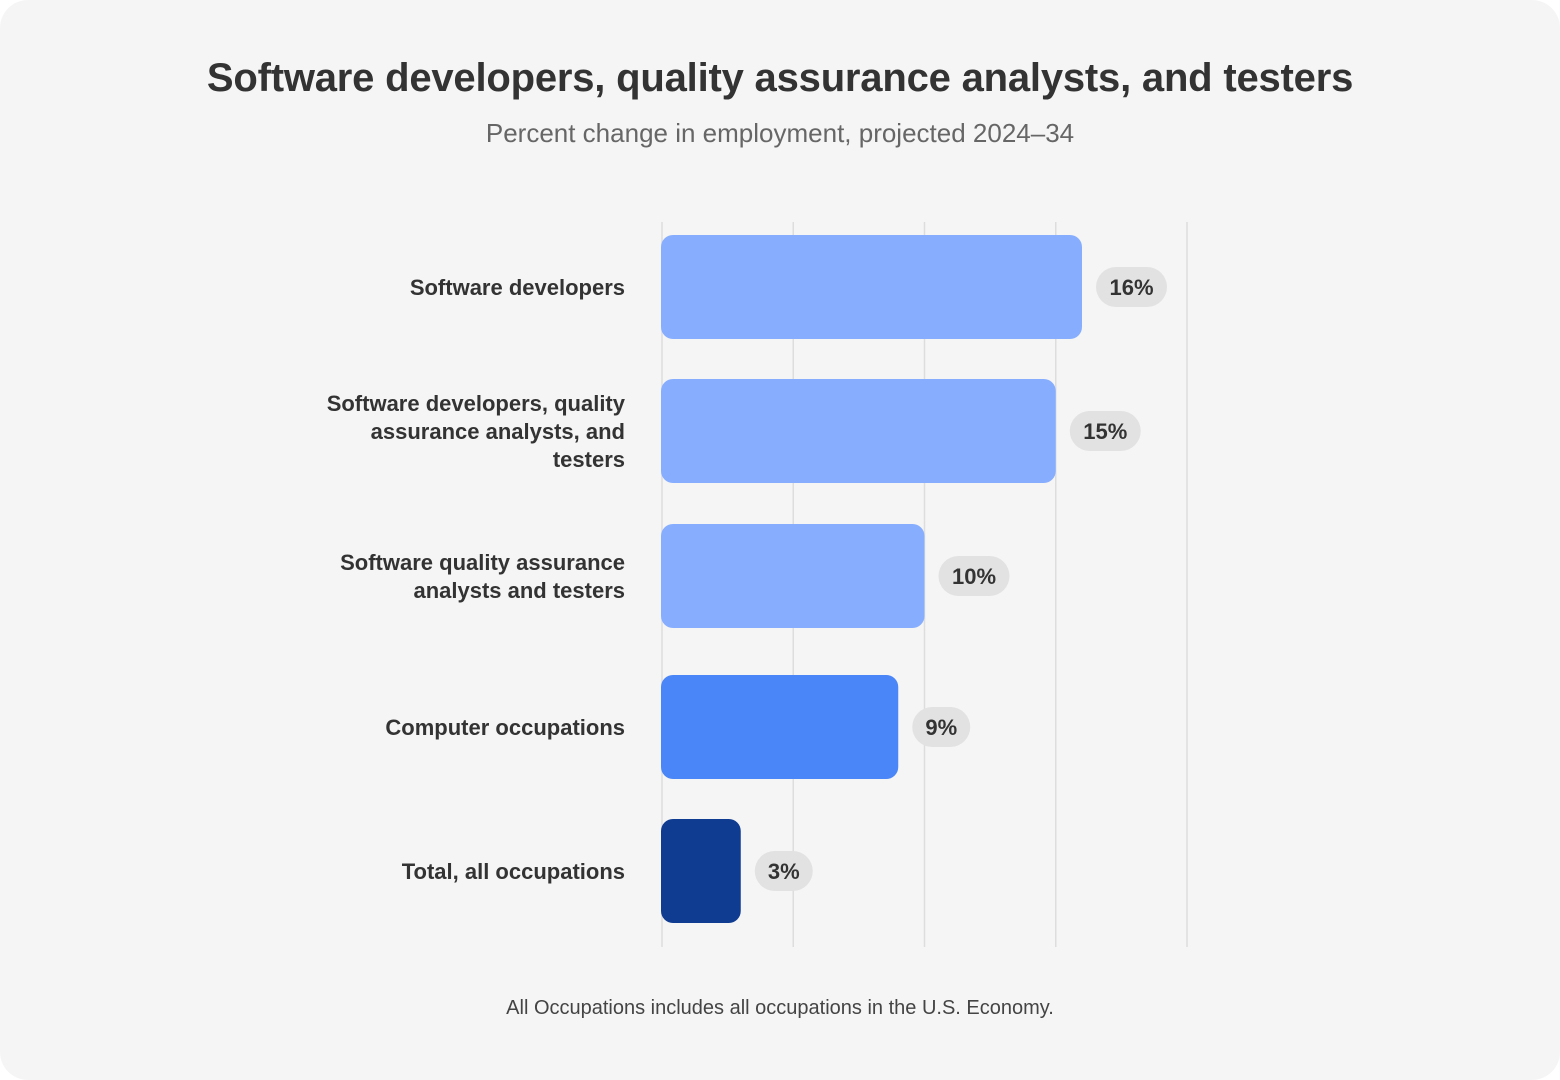  I want to click on value-label: 3%, so click(784, 871).